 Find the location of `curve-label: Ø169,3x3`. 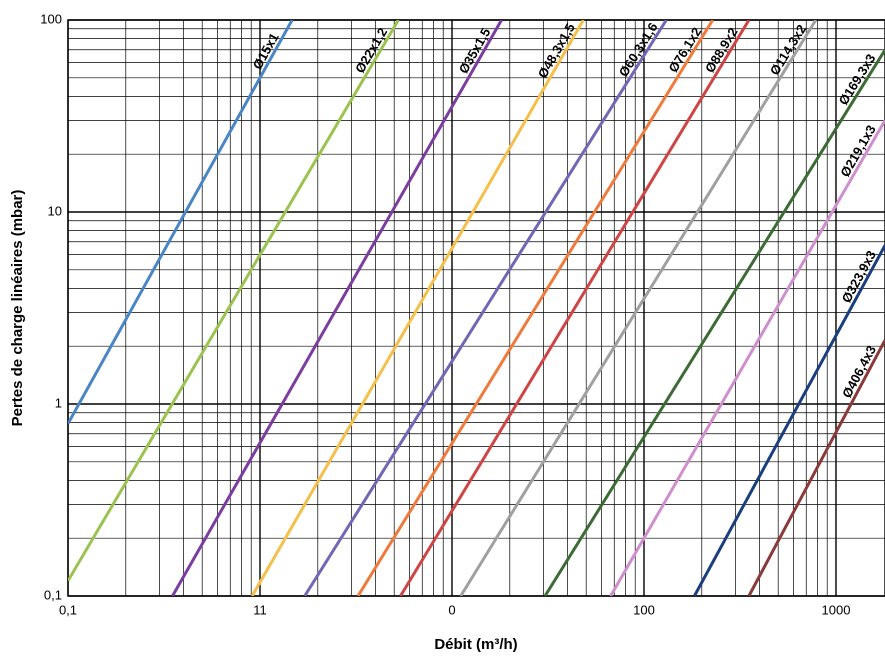

curve-label: Ø169,3x3 is located at coordinates (857, 79).